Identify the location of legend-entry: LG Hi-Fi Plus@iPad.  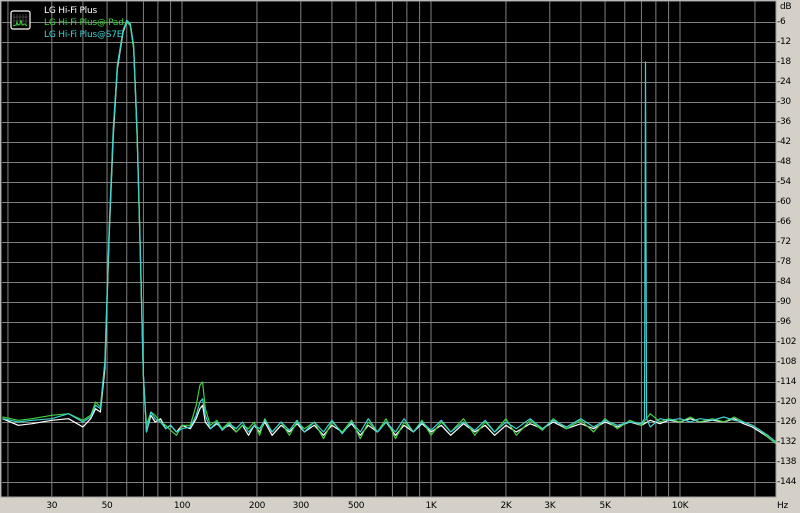
(84, 23).